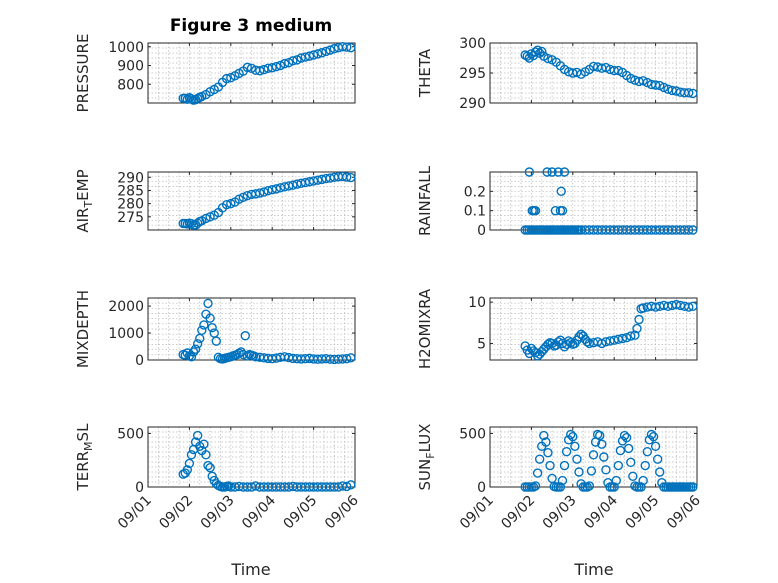 The height and width of the screenshot is (583, 778). I want to click on subplot-rainfall: 0 0.1 0.2 RAINFALL, so click(557, 202).